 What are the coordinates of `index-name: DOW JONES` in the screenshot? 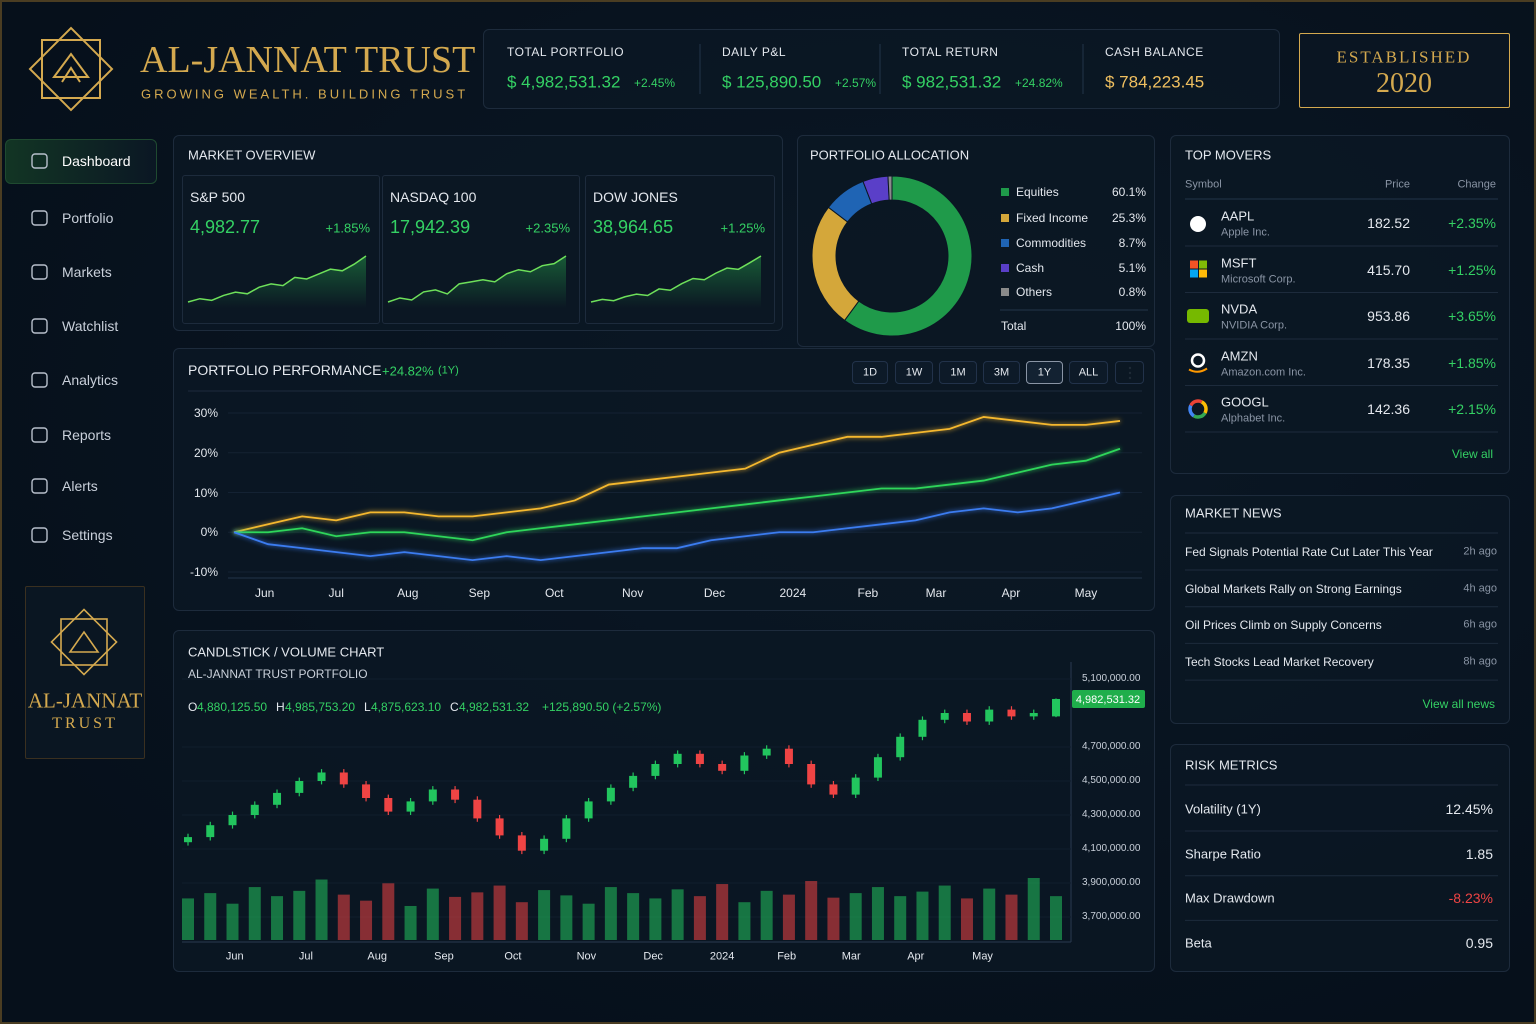 It's located at (635, 197).